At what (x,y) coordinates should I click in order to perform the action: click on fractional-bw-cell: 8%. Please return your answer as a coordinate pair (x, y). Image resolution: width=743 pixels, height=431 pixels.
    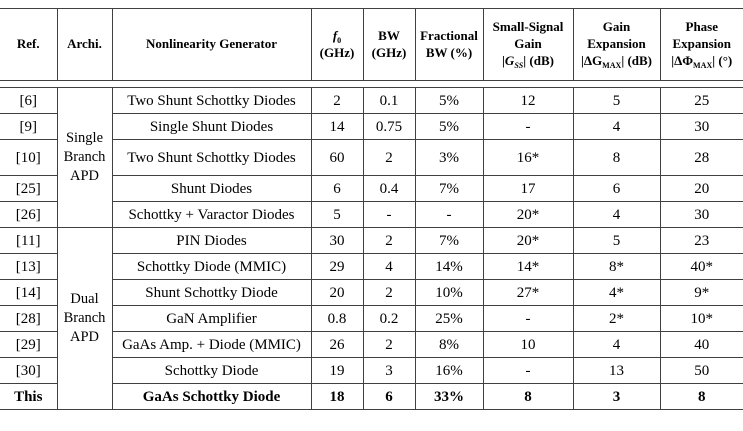
    Looking at the image, I should click on (449, 344).